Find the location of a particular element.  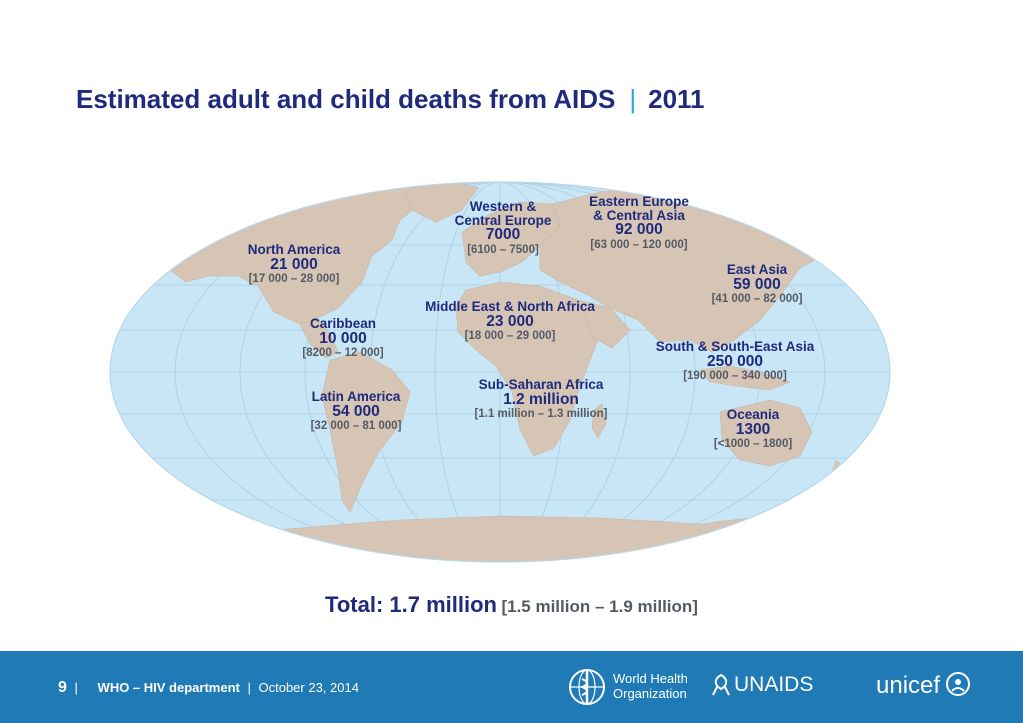

who-name-line1: World Health is located at coordinates (650, 678).